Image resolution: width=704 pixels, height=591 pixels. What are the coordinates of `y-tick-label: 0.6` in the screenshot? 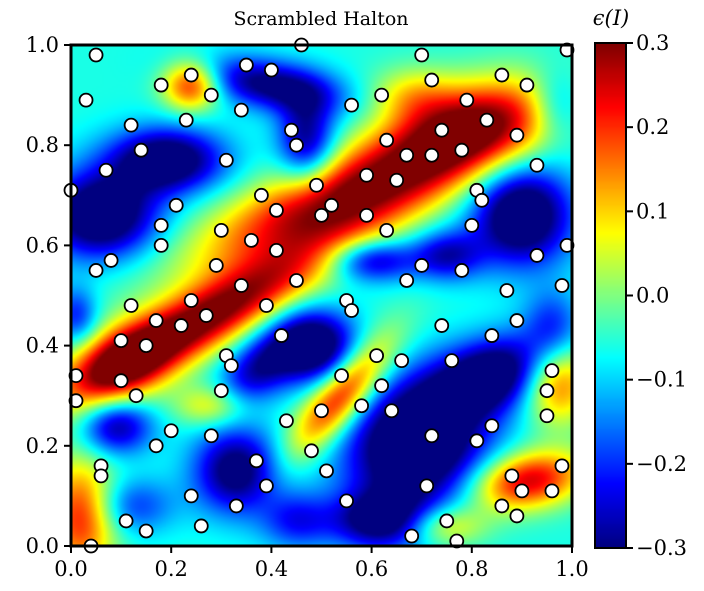 It's located at (42, 245).